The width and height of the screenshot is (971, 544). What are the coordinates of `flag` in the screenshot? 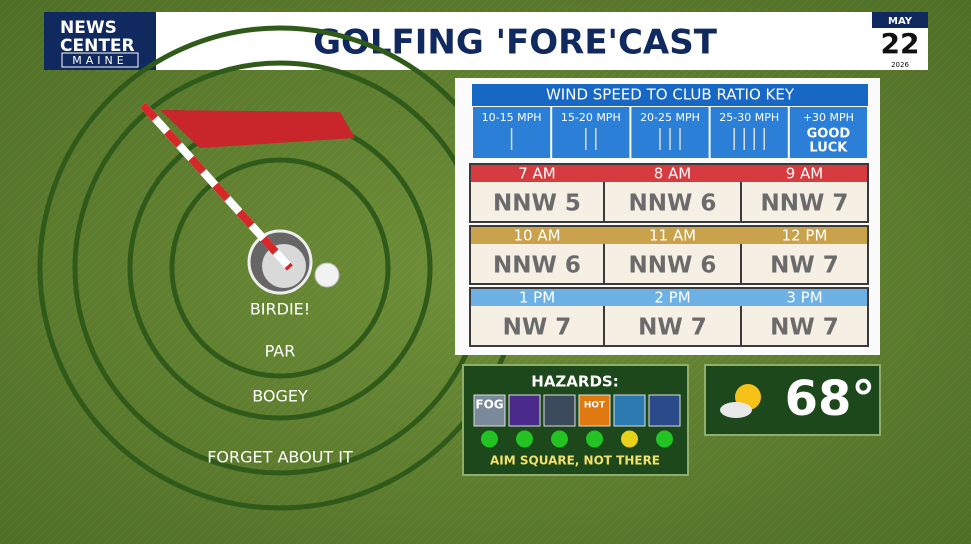 It's located at (257, 129).